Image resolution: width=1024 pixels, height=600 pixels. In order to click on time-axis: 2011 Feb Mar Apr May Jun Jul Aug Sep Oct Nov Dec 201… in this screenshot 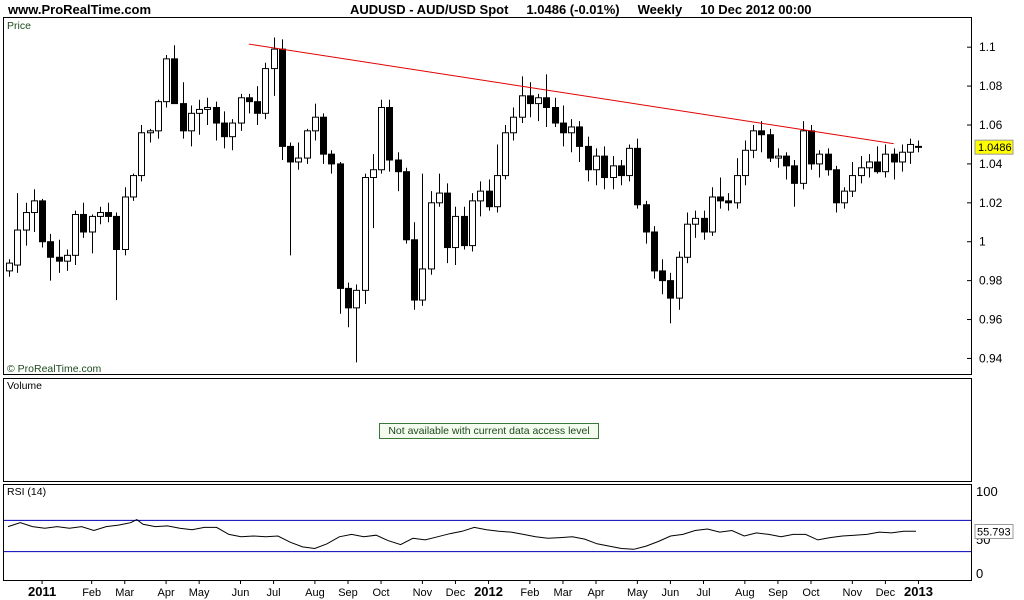, I will do `click(480, 589)`.